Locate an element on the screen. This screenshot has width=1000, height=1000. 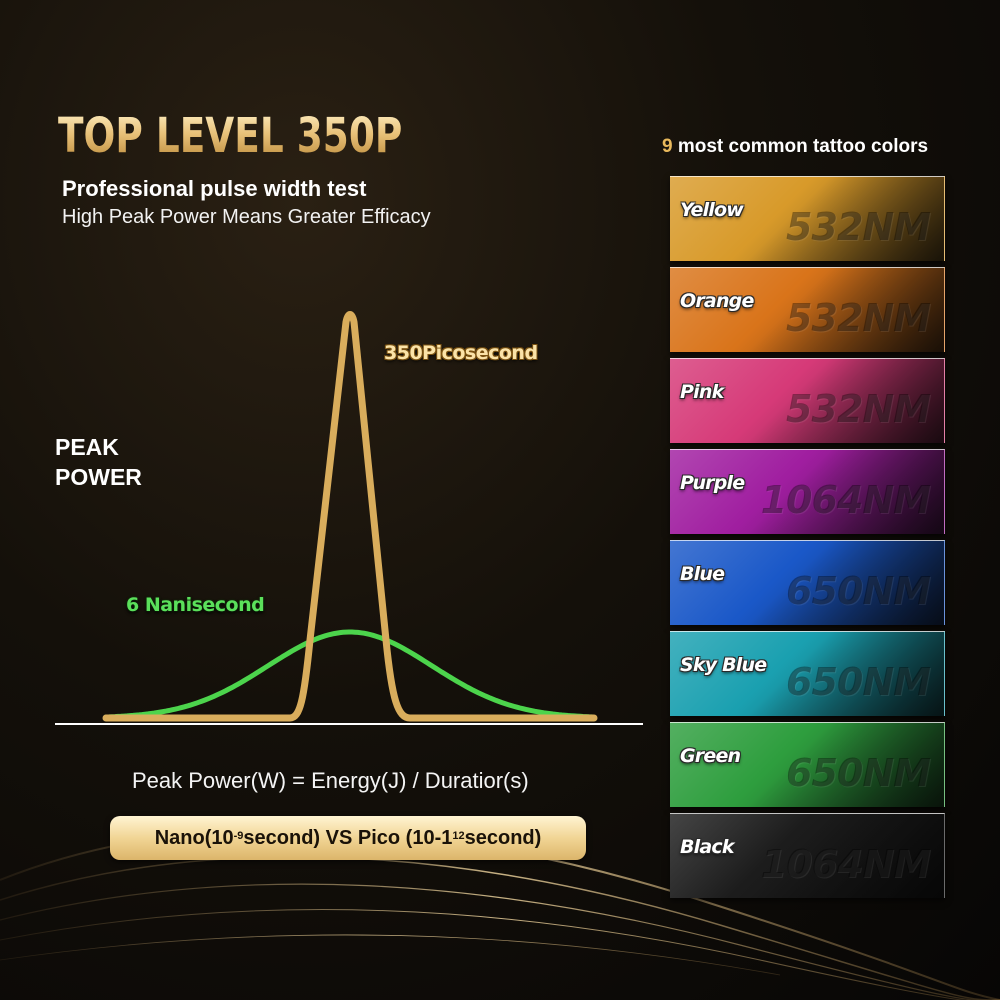
compare-exp2: 12 is located at coordinates (458, 836).